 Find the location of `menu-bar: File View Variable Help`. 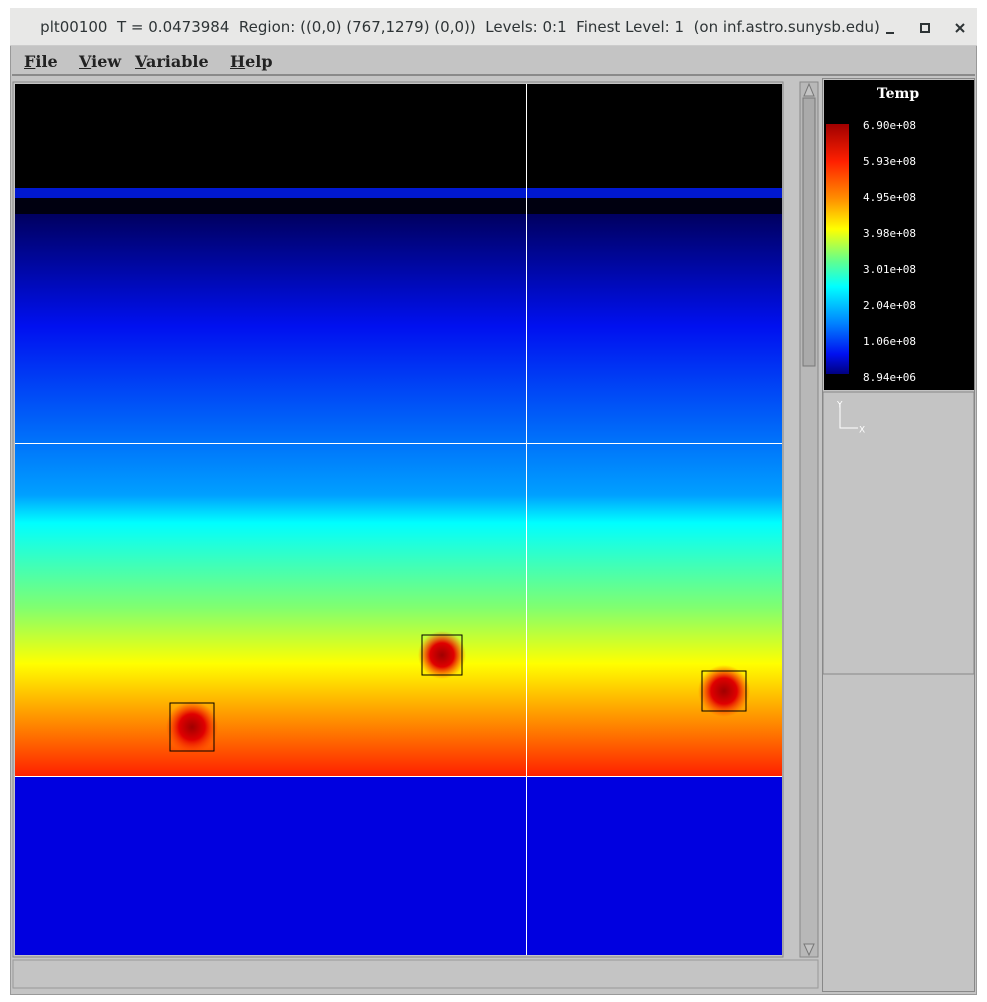

menu-bar: File View Variable Help is located at coordinates (493, 61).